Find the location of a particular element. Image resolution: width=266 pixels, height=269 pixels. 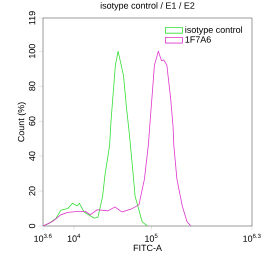

legend-label: 1F7A6 is located at coordinates (198, 39).